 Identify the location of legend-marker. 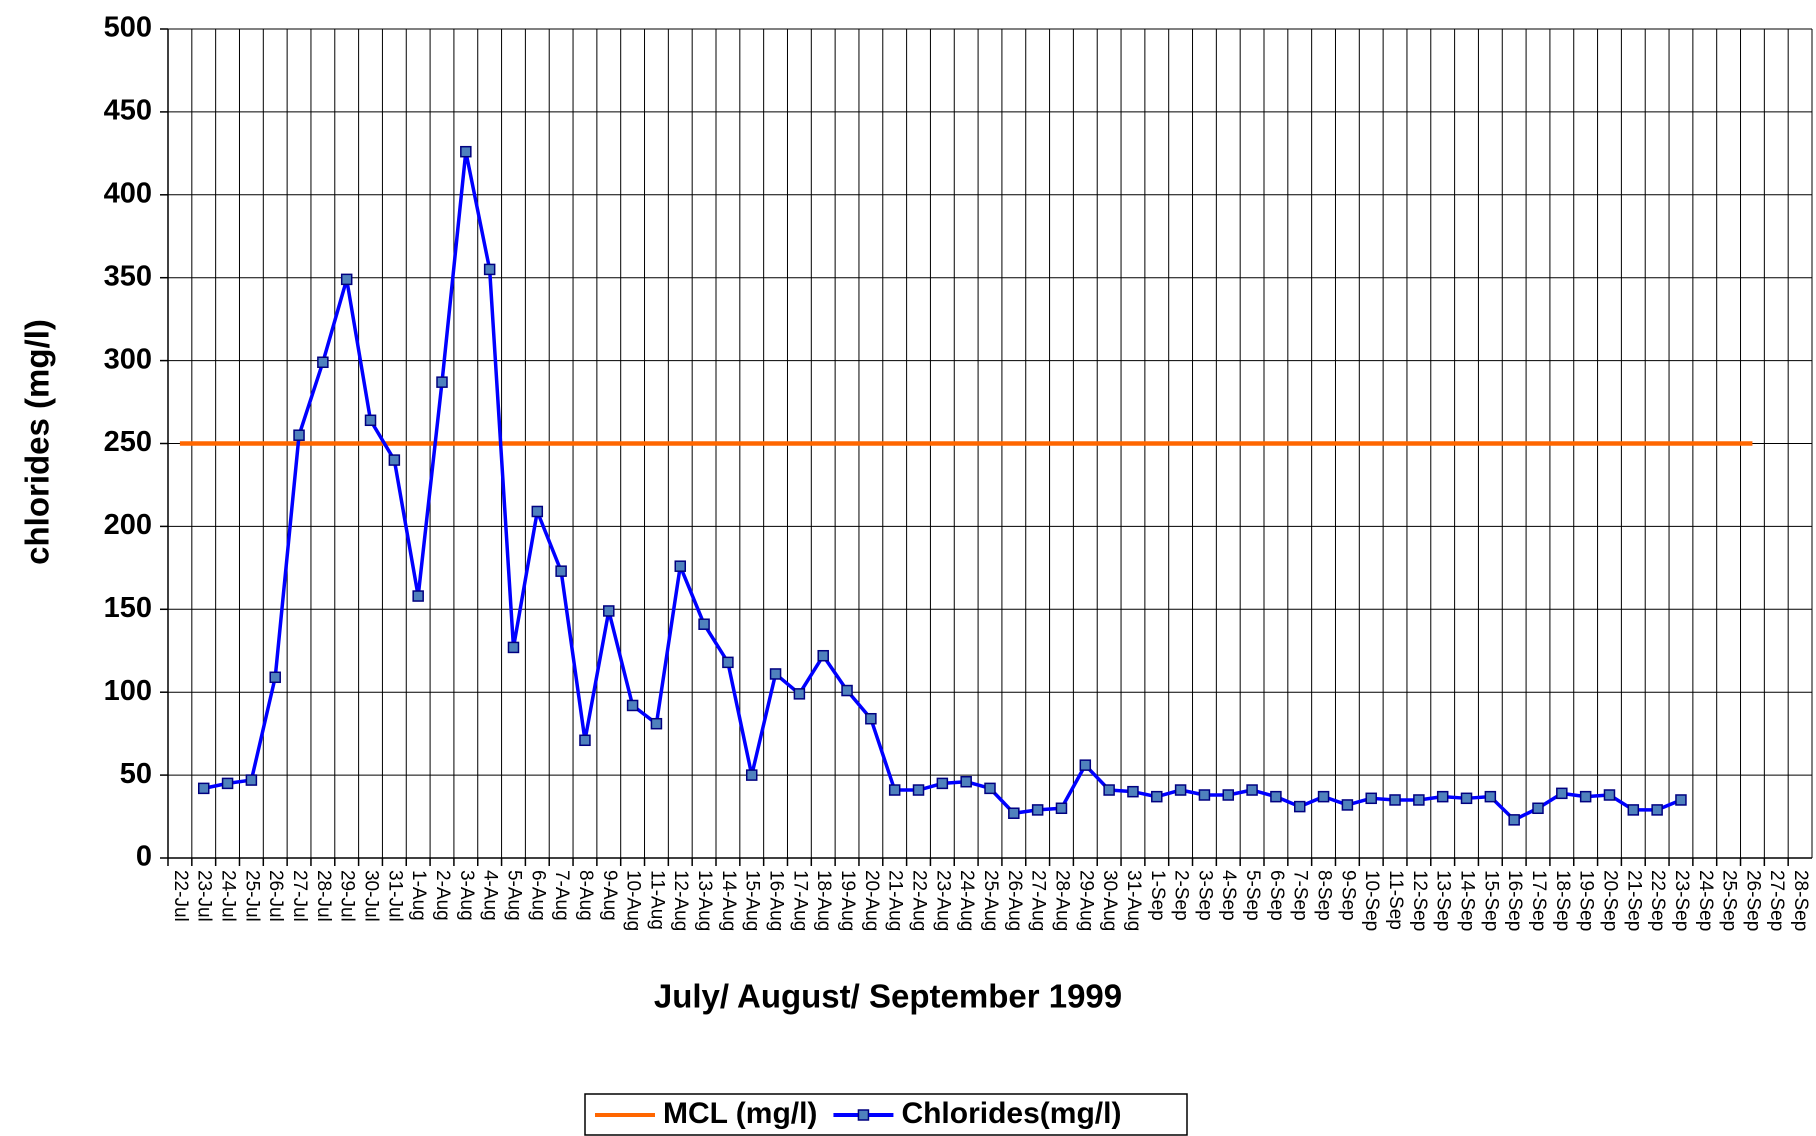
(863, 1115).